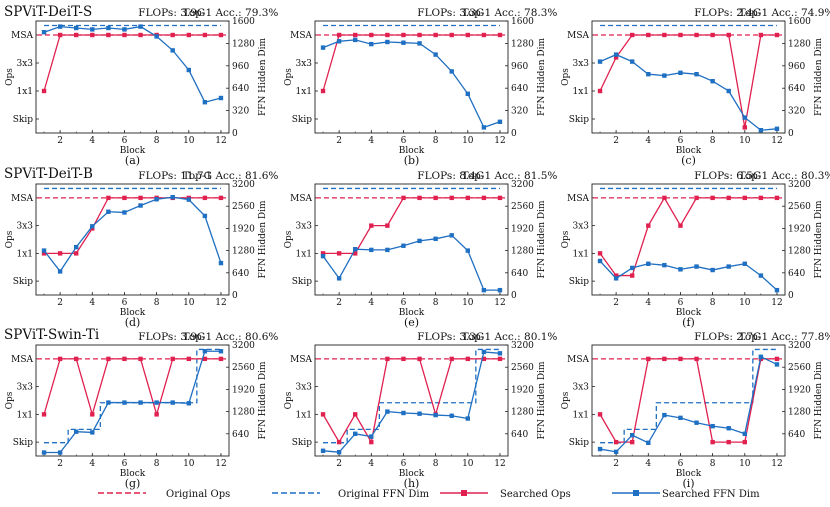  Describe the element at coordinates (48, 12) in the screenshot. I see `row-label-0: SPViT-DeiT-S` at that location.